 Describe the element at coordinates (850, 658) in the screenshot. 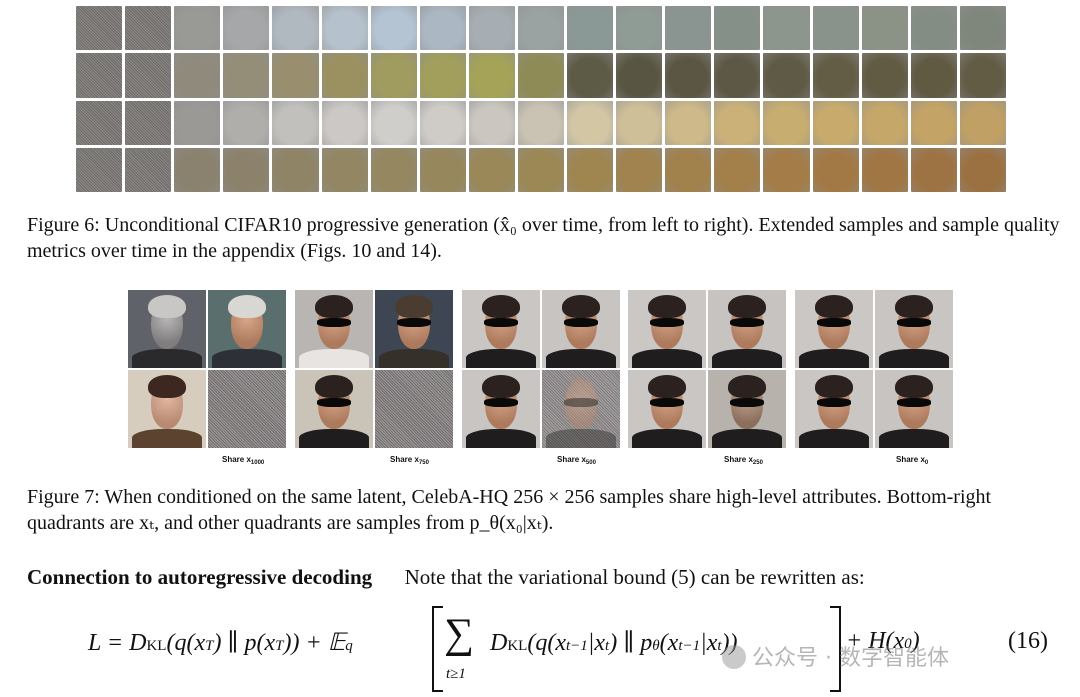

I see `watermark-text: 公众号 · 数字智能体` at that location.